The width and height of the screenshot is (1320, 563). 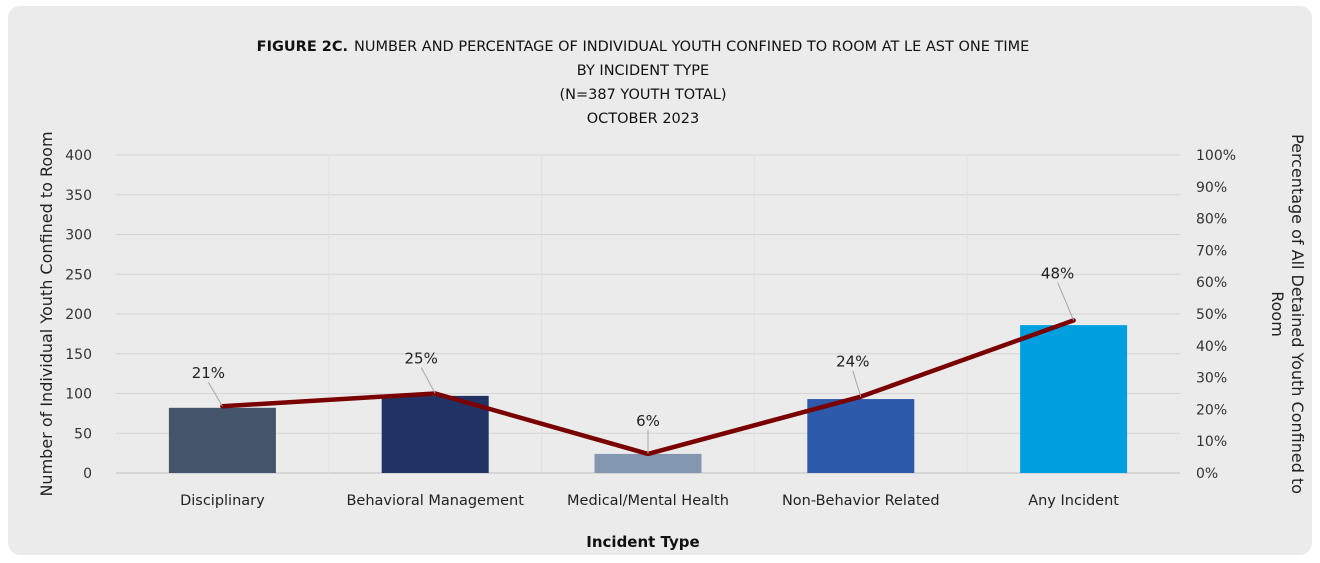 I want to click on y2-axis-ticks: 0% 10% 20% 30% 40% 50% 60% 70% 80% 90% 100%, so click(x=1216, y=315).